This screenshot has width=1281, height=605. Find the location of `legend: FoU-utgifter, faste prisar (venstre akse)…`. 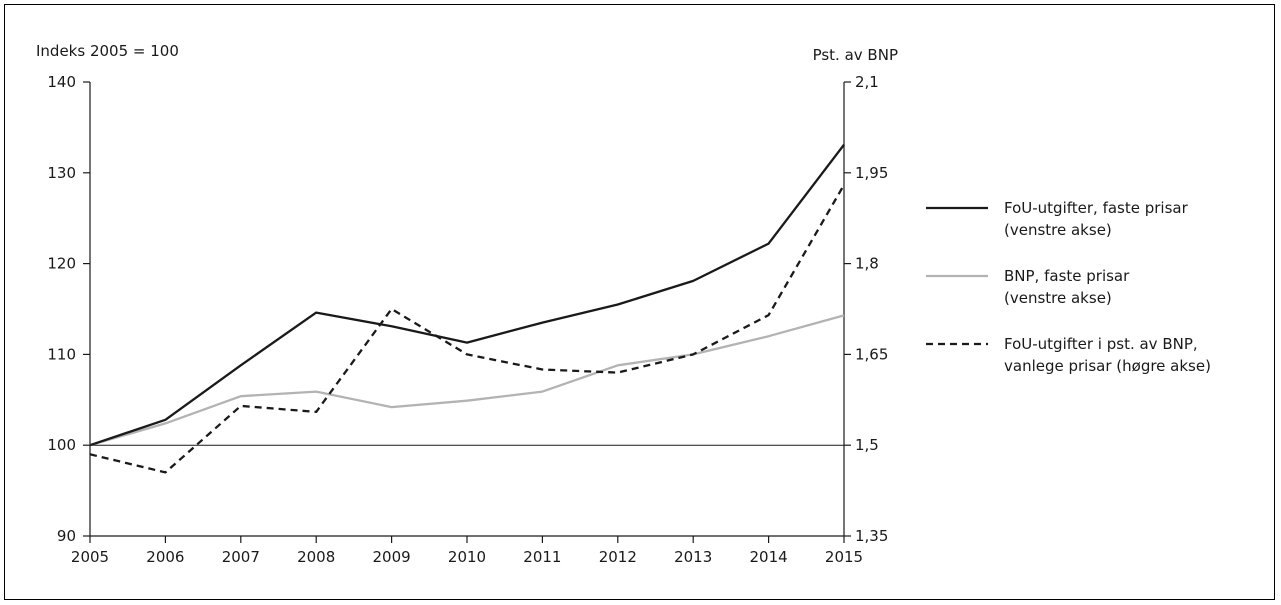

legend: FoU-utgifter, faste prisar (venstre akse)… is located at coordinates (1068, 287).